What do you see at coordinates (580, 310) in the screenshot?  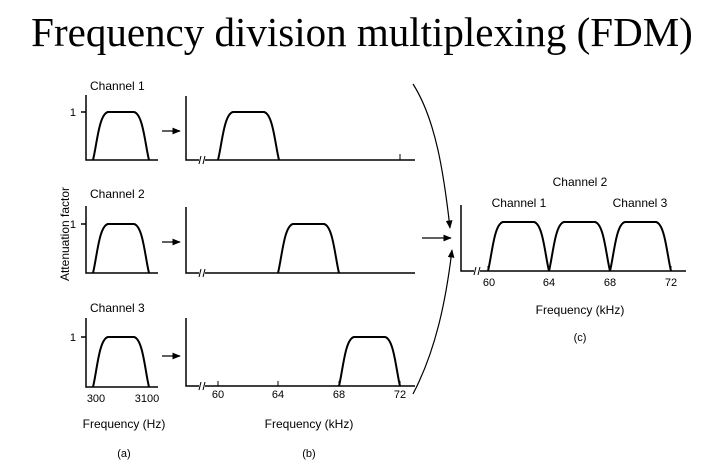 I see `xlabel-c: Frequency (kHz)` at bounding box center [580, 310].